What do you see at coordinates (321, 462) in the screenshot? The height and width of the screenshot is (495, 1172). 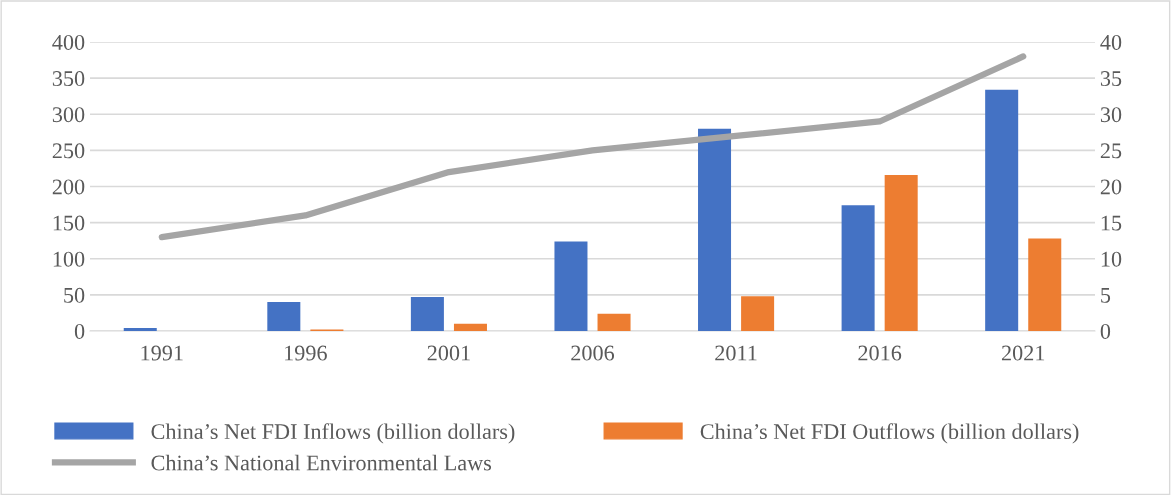 I see `legend-label: China’s National Environmental Laws` at bounding box center [321, 462].